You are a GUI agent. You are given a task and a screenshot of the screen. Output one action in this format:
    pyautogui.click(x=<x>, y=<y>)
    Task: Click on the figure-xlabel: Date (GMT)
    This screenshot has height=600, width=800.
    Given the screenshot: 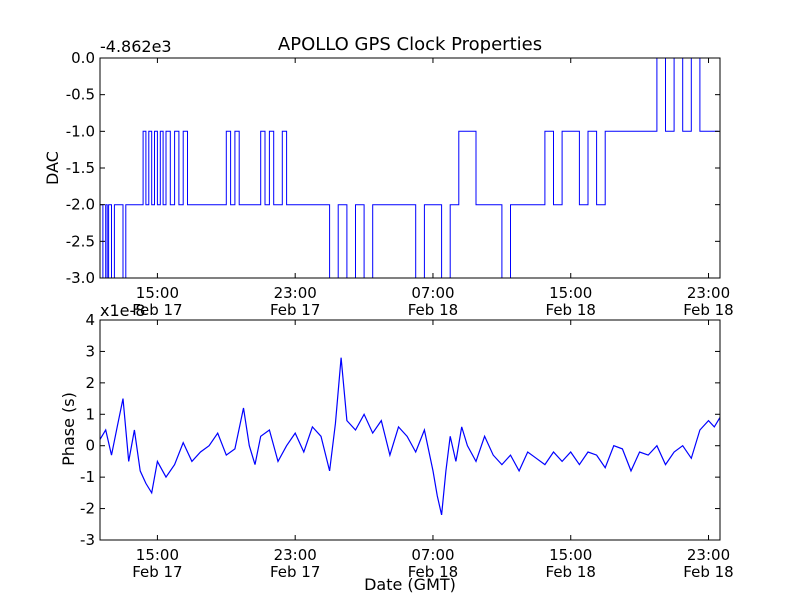 What is the action you would take?
    pyautogui.click(x=410, y=584)
    